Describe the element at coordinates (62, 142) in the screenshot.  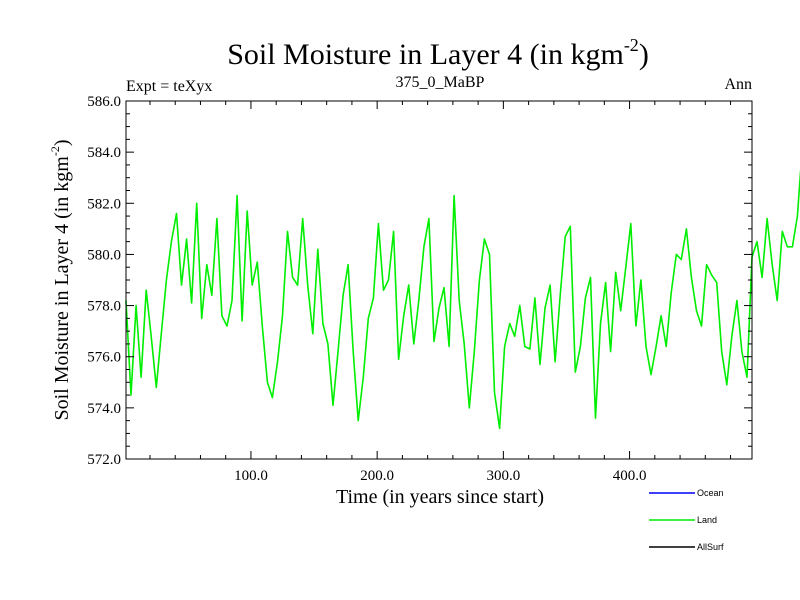
I see `y-axis-label-end: )` at that location.